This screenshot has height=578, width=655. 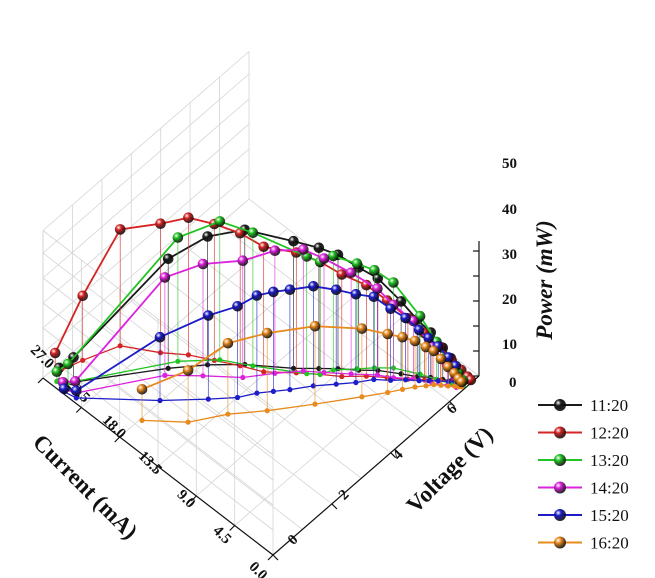 What do you see at coordinates (222, 535) in the screenshot?
I see `current-tick-label: 4.5` at bounding box center [222, 535].